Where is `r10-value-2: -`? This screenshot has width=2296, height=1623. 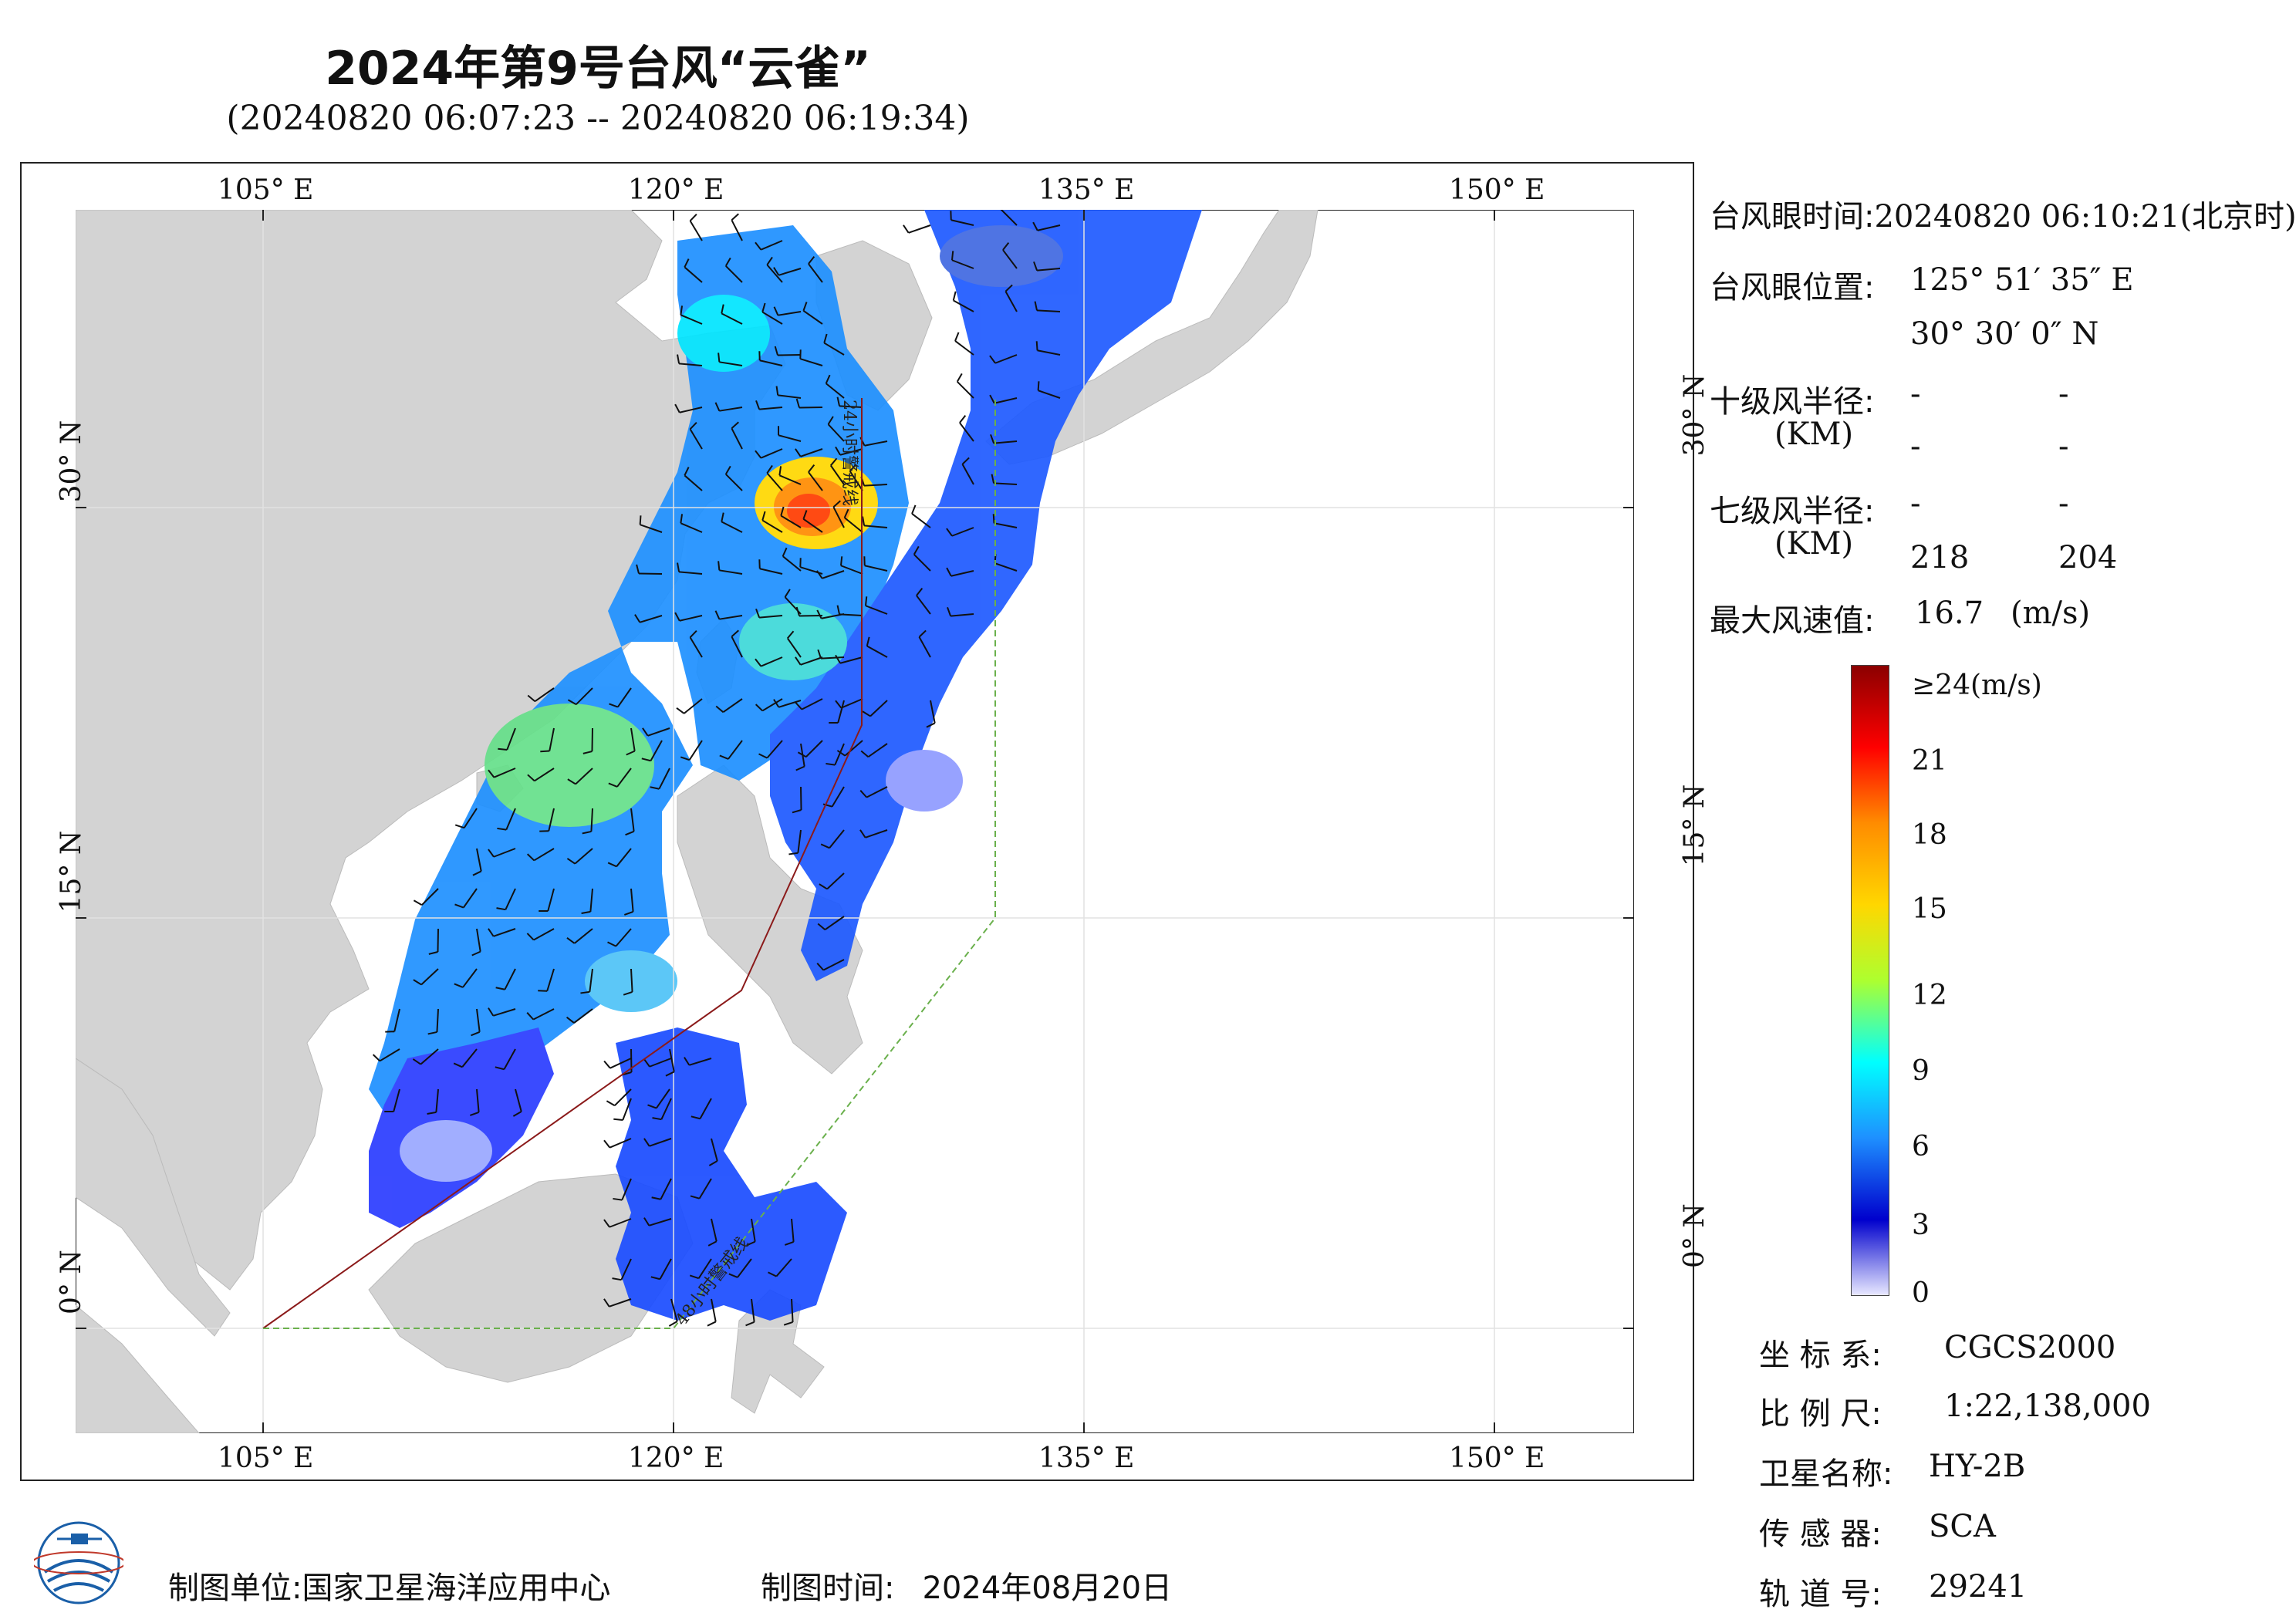 r10-value-2: - is located at coordinates (2063, 394).